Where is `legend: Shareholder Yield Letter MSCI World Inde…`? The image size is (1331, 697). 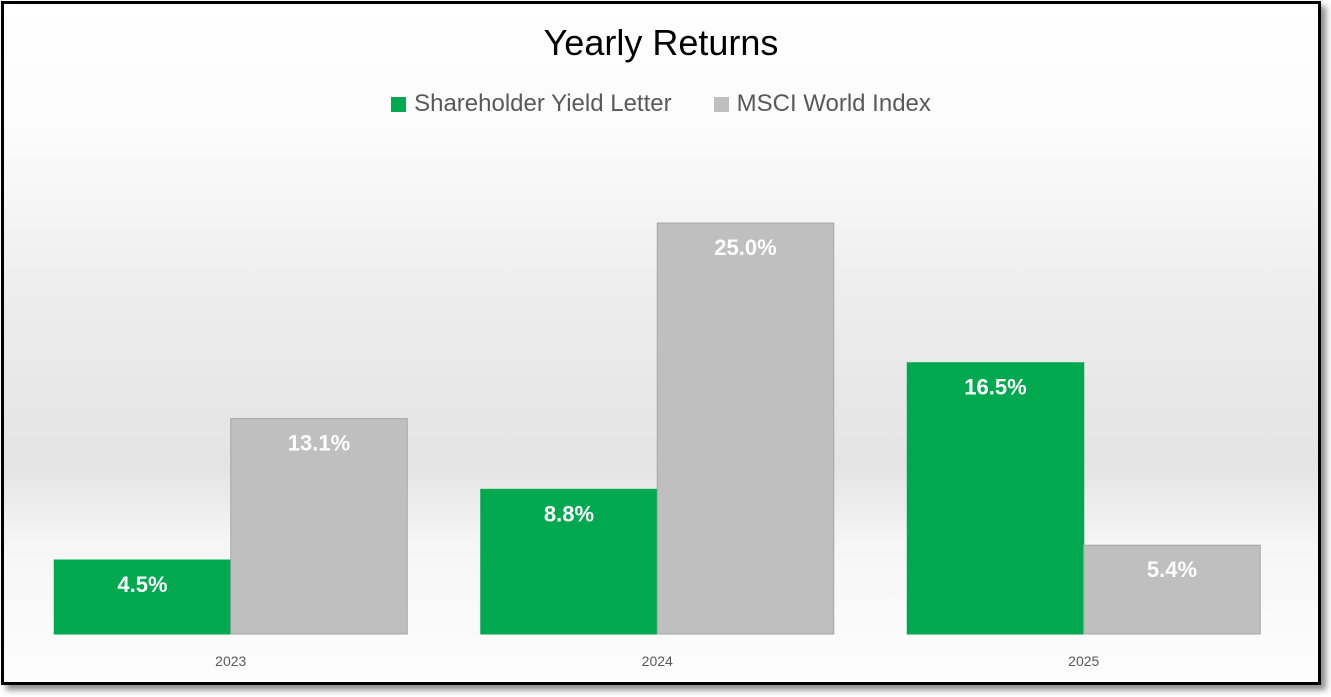
legend: Shareholder Yield Letter MSCI World Inde… is located at coordinates (661, 104).